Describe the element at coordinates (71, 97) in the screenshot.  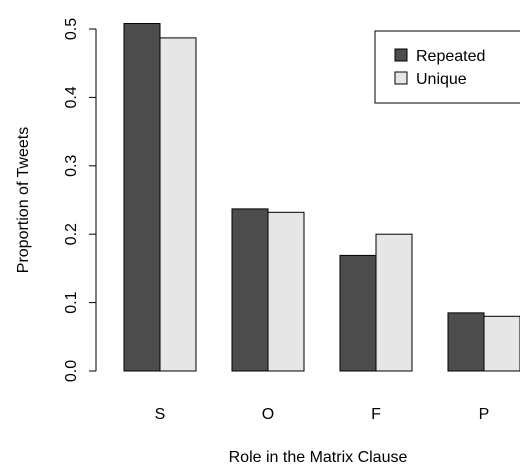
I see `y-tick-label: 0.4` at that location.